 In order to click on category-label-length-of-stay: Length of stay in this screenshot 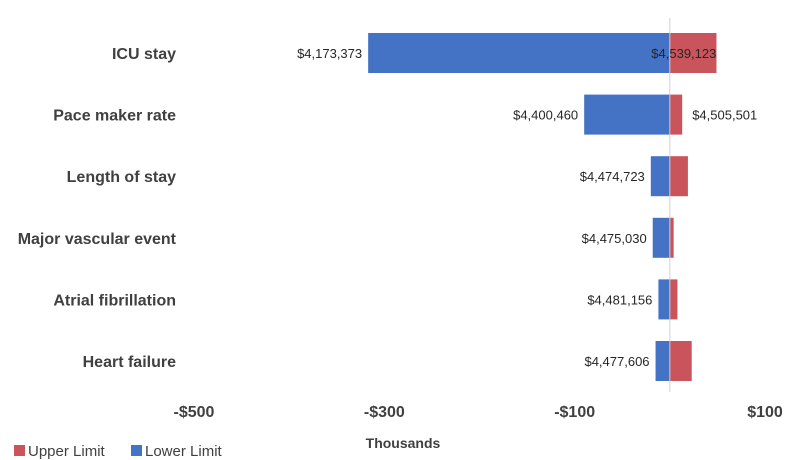, I will do `click(121, 177)`.